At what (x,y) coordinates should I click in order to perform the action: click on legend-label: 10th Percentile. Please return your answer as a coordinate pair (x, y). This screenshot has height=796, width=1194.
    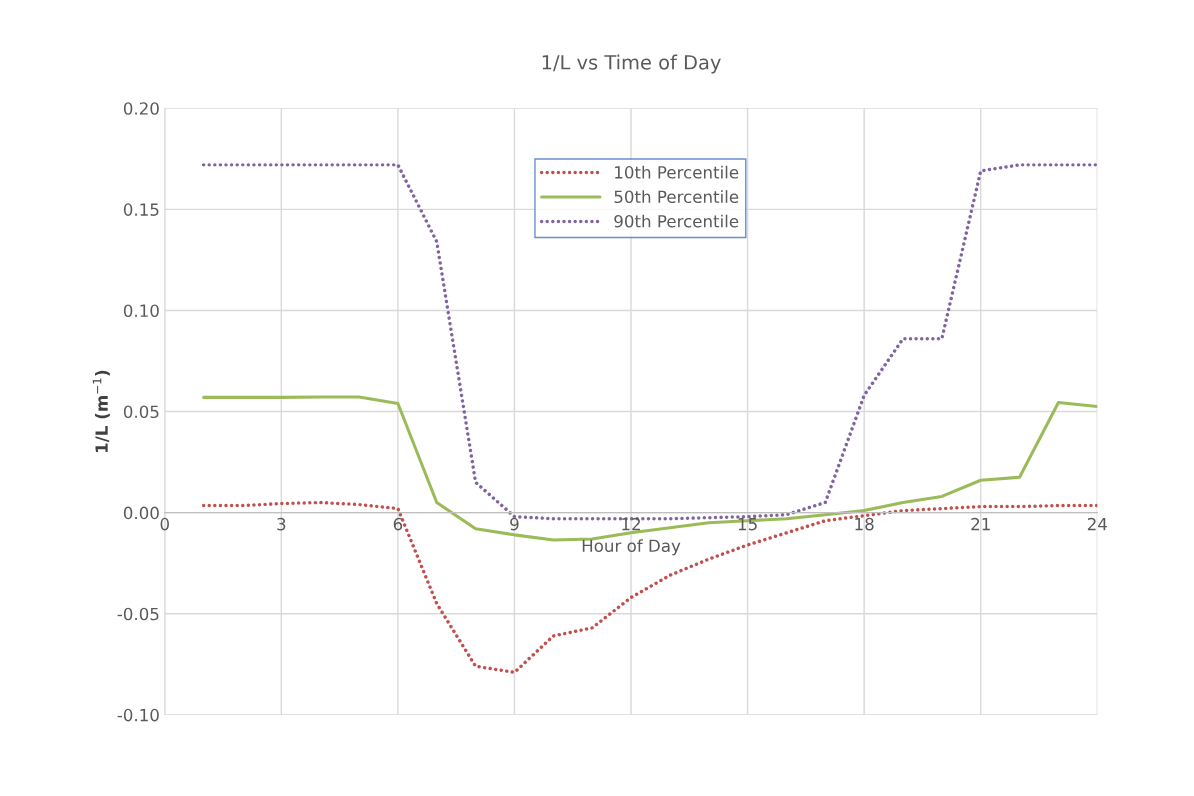
    Looking at the image, I should click on (677, 172).